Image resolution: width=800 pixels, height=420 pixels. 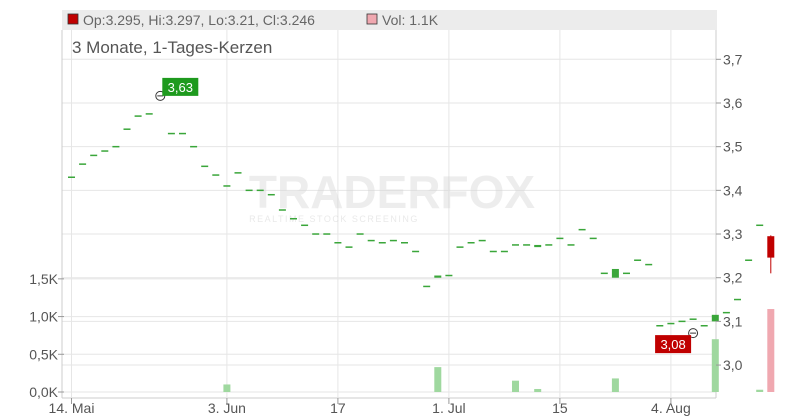 What do you see at coordinates (43, 354) in the screenshot?
I see `volume-tick-label: 0,5K` at bounding box center [43, 354].